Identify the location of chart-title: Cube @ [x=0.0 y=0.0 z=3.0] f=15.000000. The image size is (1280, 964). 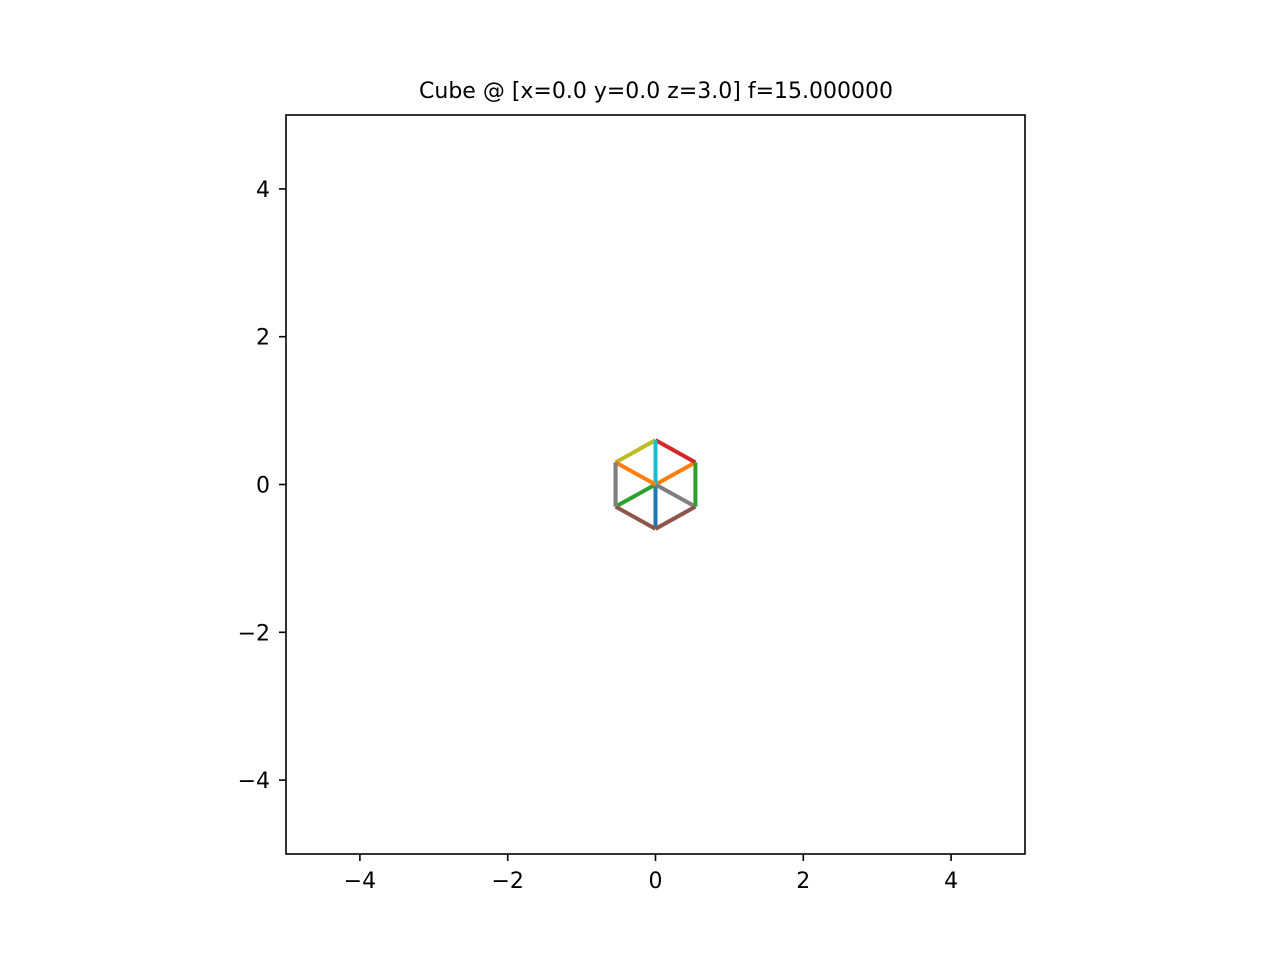
(656, 91).